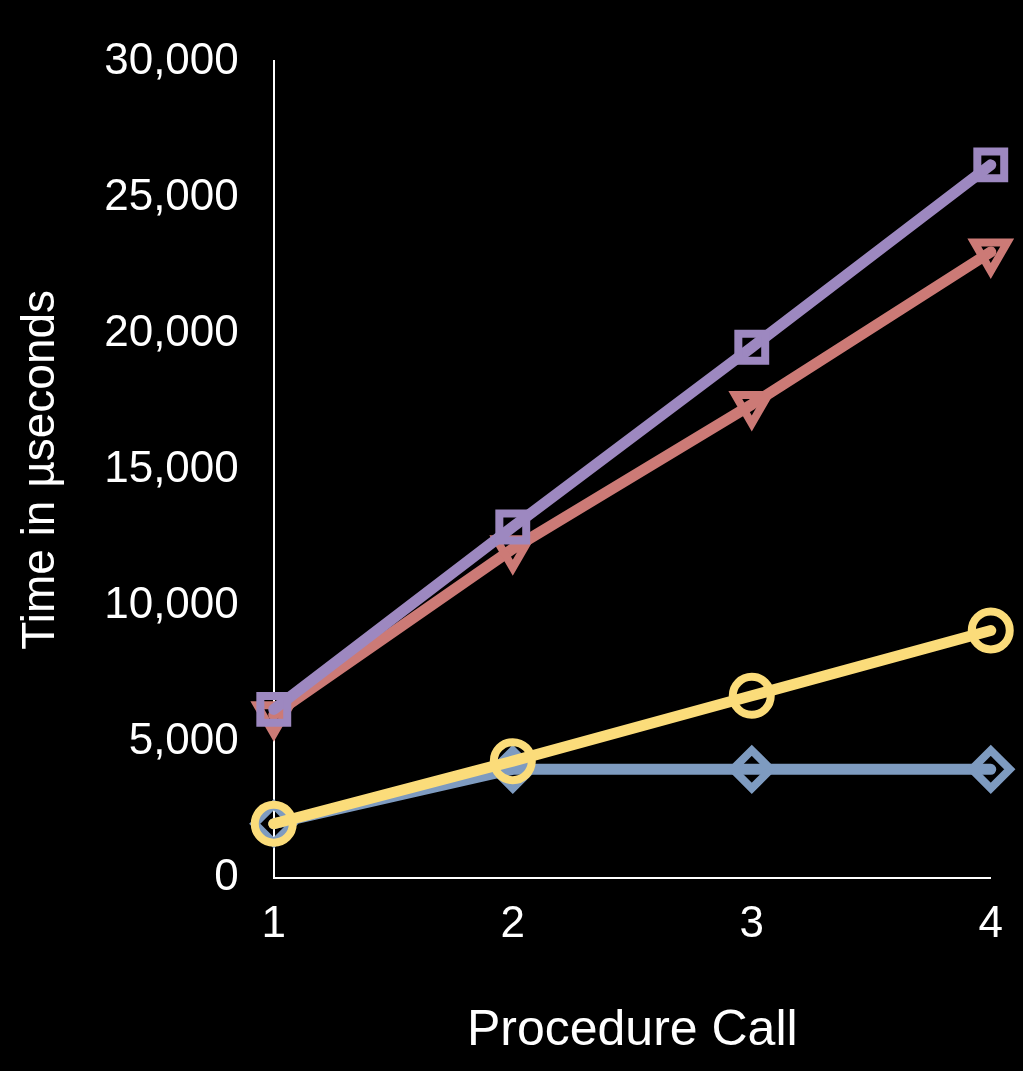 The width and height of the screenshot is (1023, 1071). What do you see at coordinates (274, 921) in the screenshot?
I see `x-tick-label: 1` at bounding box center [274, 921].